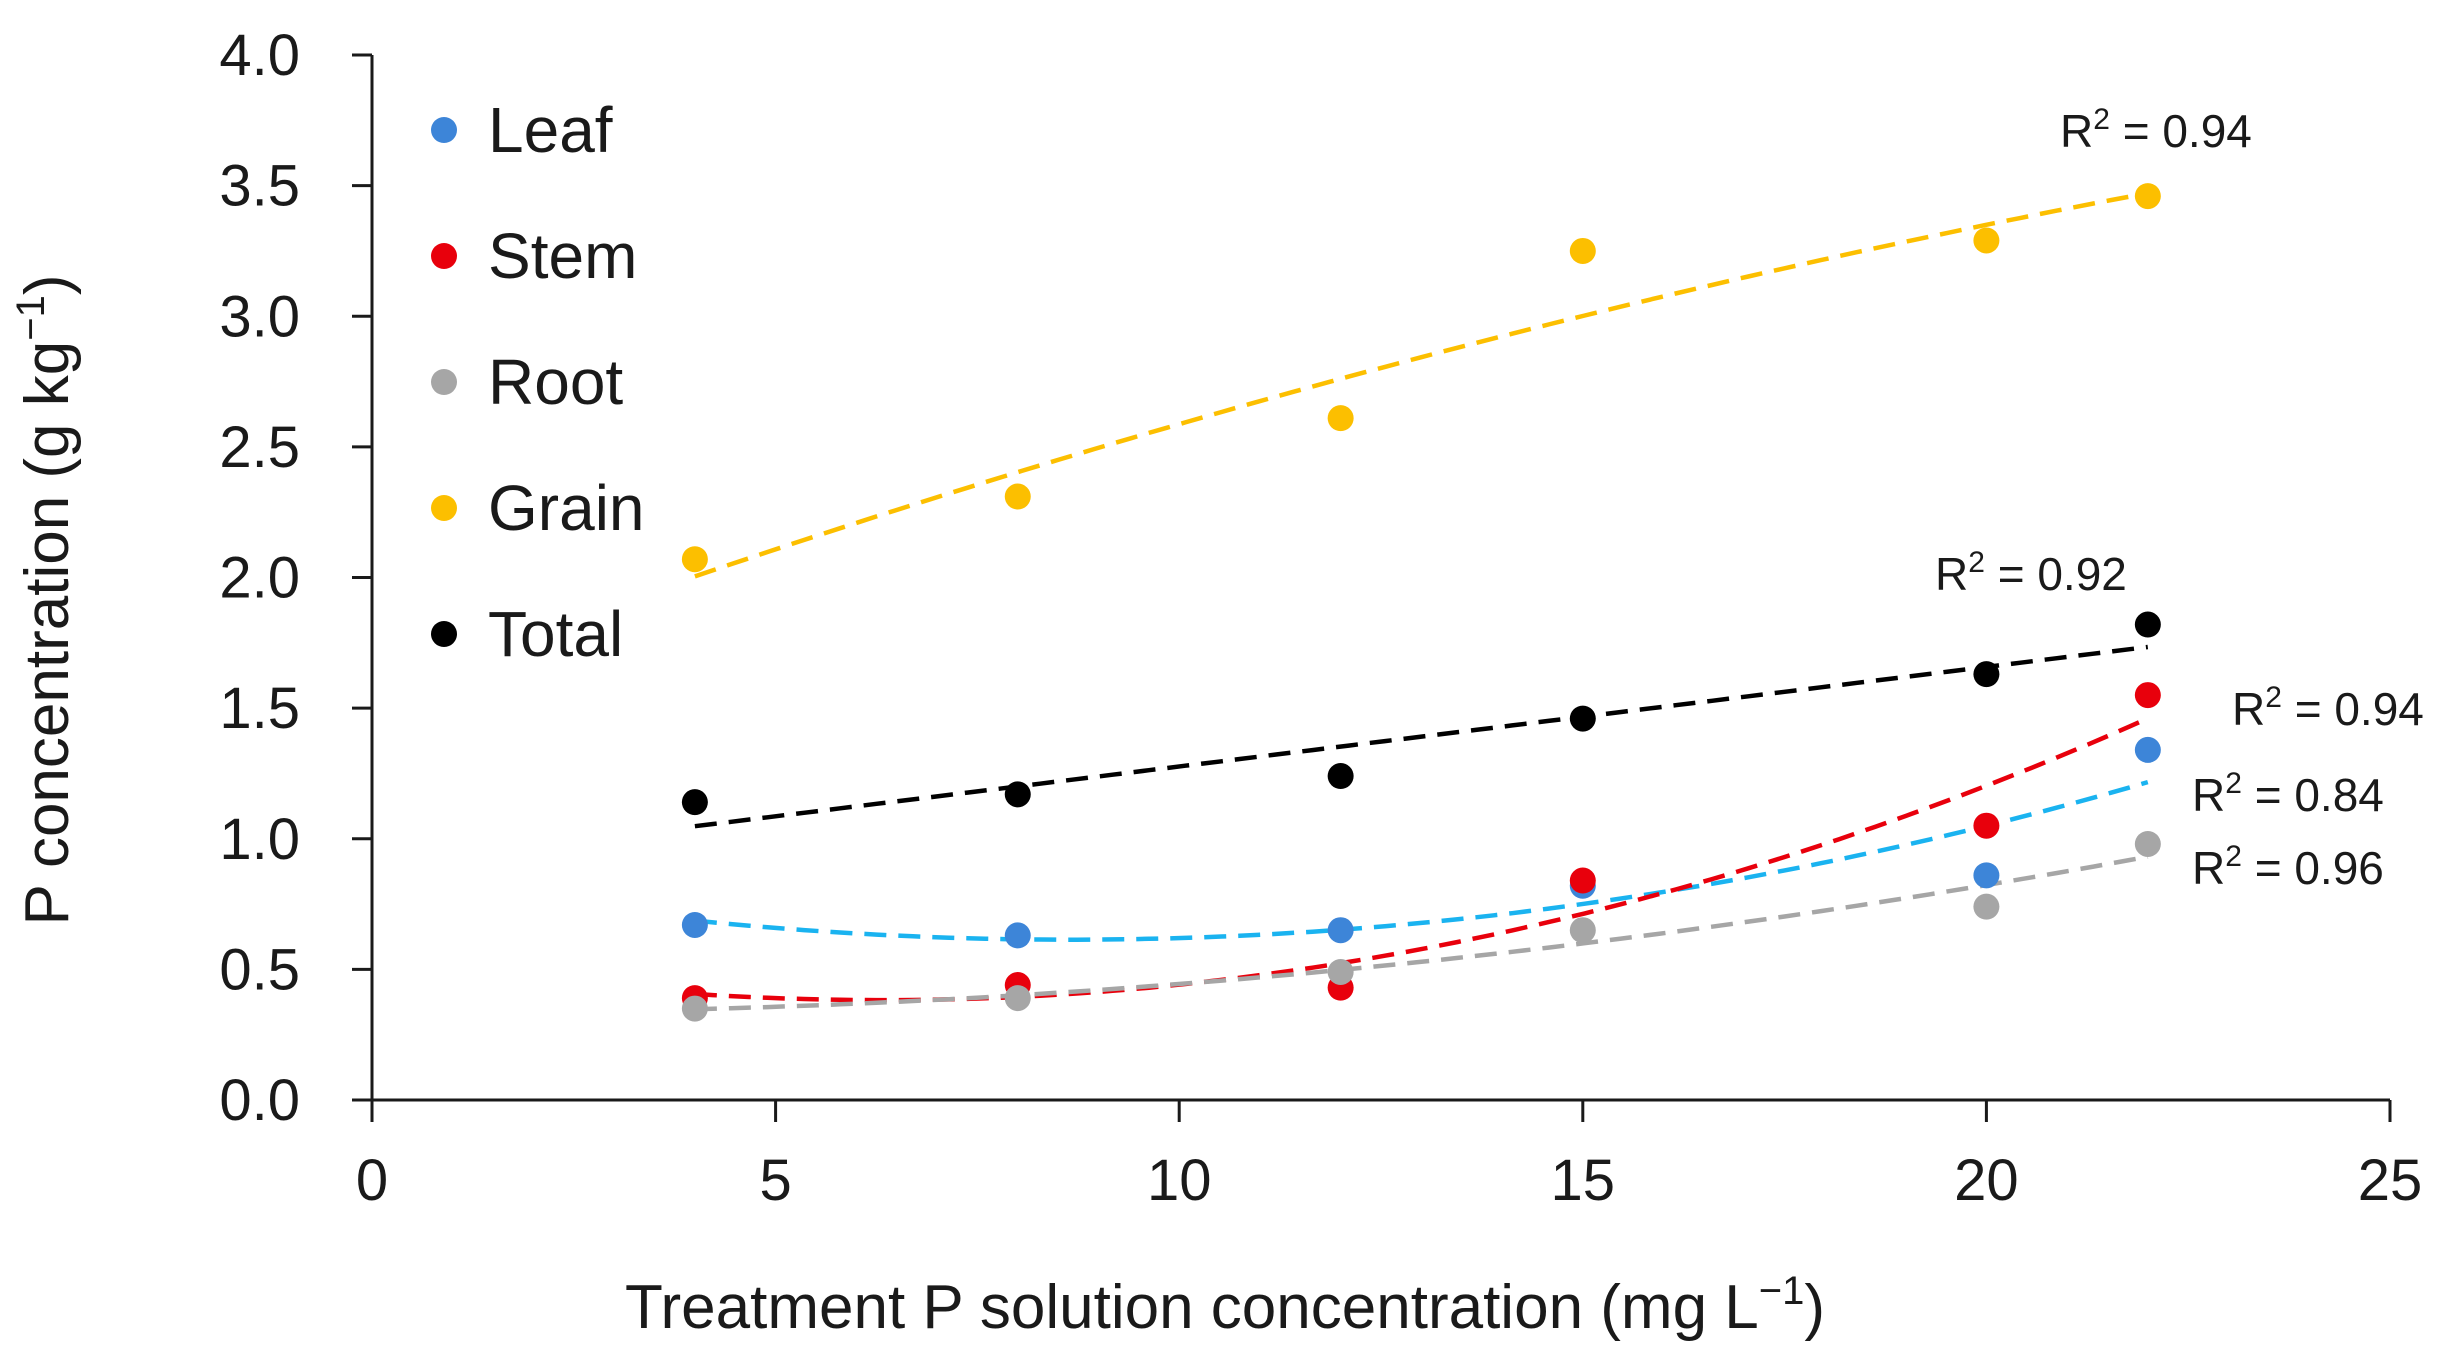 The image size is (2457, 1363). I want to click on x-axis-title-main: Treatment P solution concentration (mg L, so click(1192, 1307).